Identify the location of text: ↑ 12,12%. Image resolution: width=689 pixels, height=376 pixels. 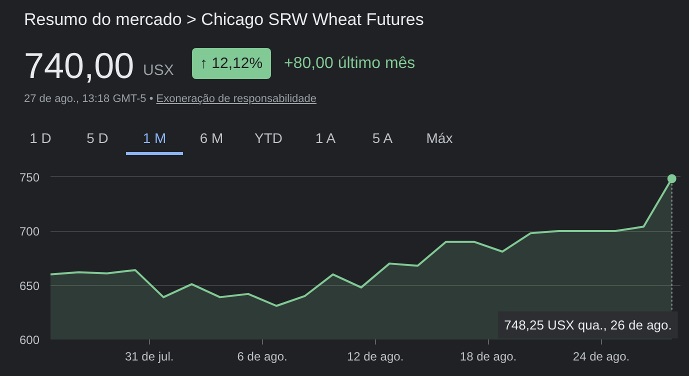
(231, 64).